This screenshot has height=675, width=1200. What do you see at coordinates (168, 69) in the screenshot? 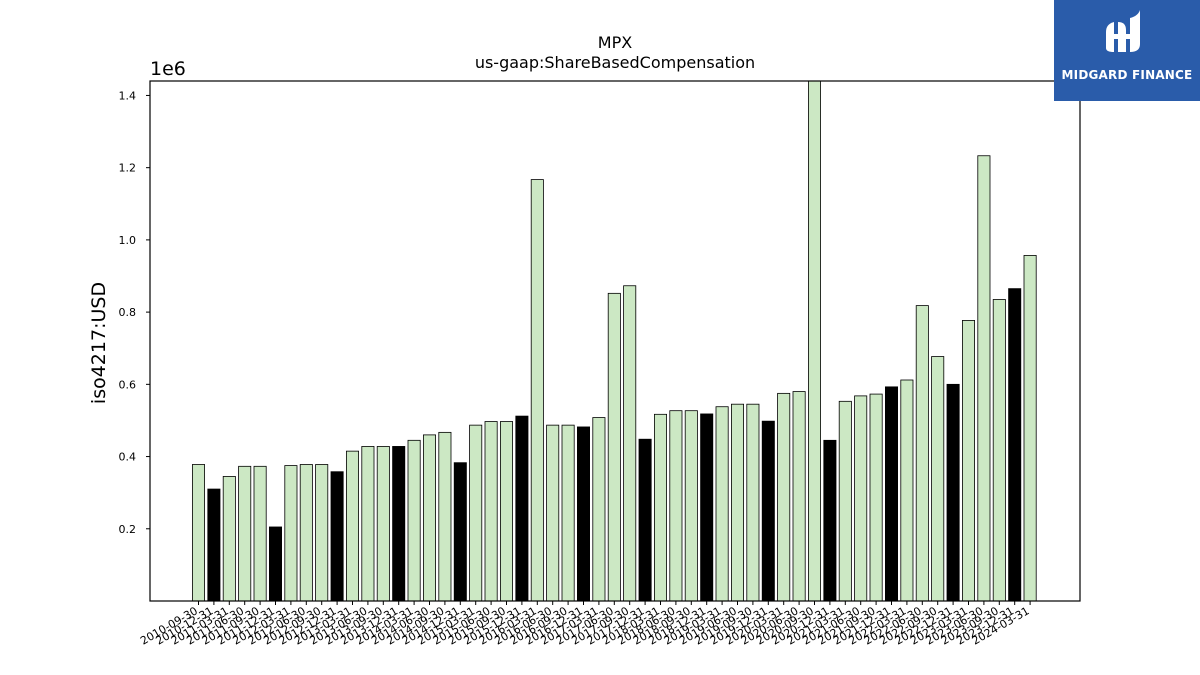
I see `y-offset-label: 1e6` at bounding box center [168, 69].